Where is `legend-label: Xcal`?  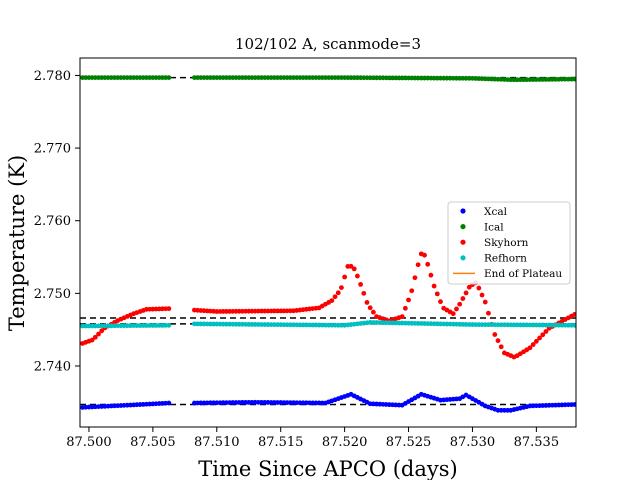 legend-label: Xcal is located at coordinates (496, 212).